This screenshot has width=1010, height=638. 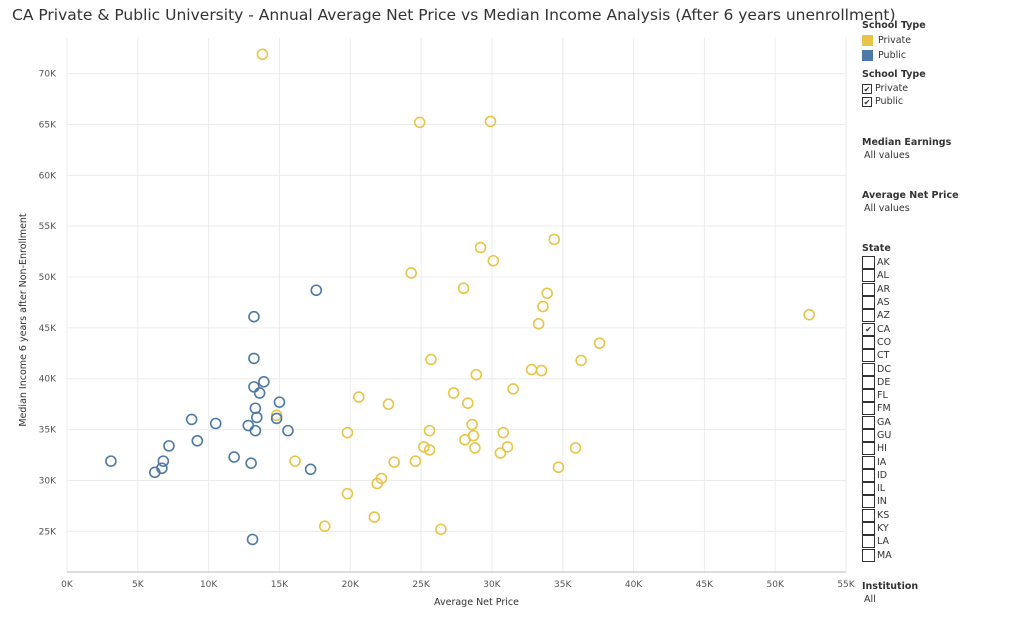 I want to click on state-option-az: AZ, so click(x=936, y=316).